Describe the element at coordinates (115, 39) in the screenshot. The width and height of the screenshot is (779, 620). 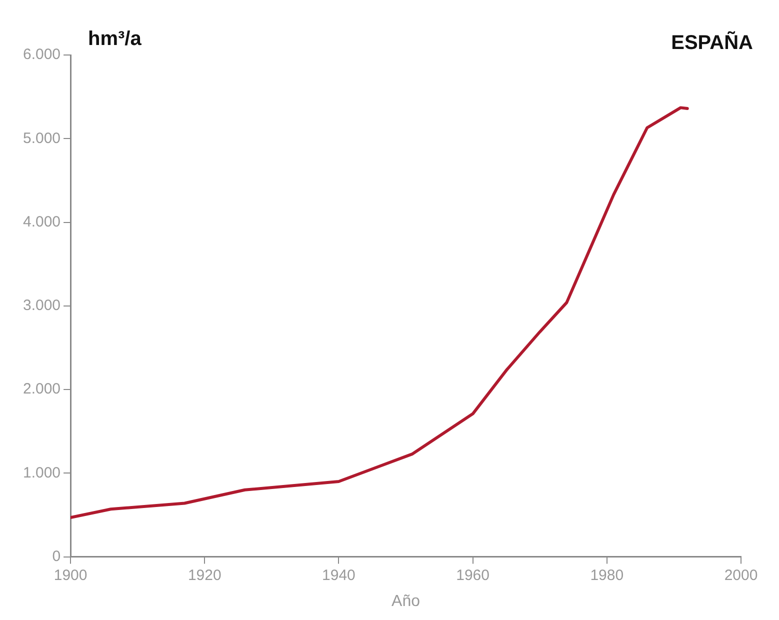
I see `y-axis-title: hm³/a` at that location.